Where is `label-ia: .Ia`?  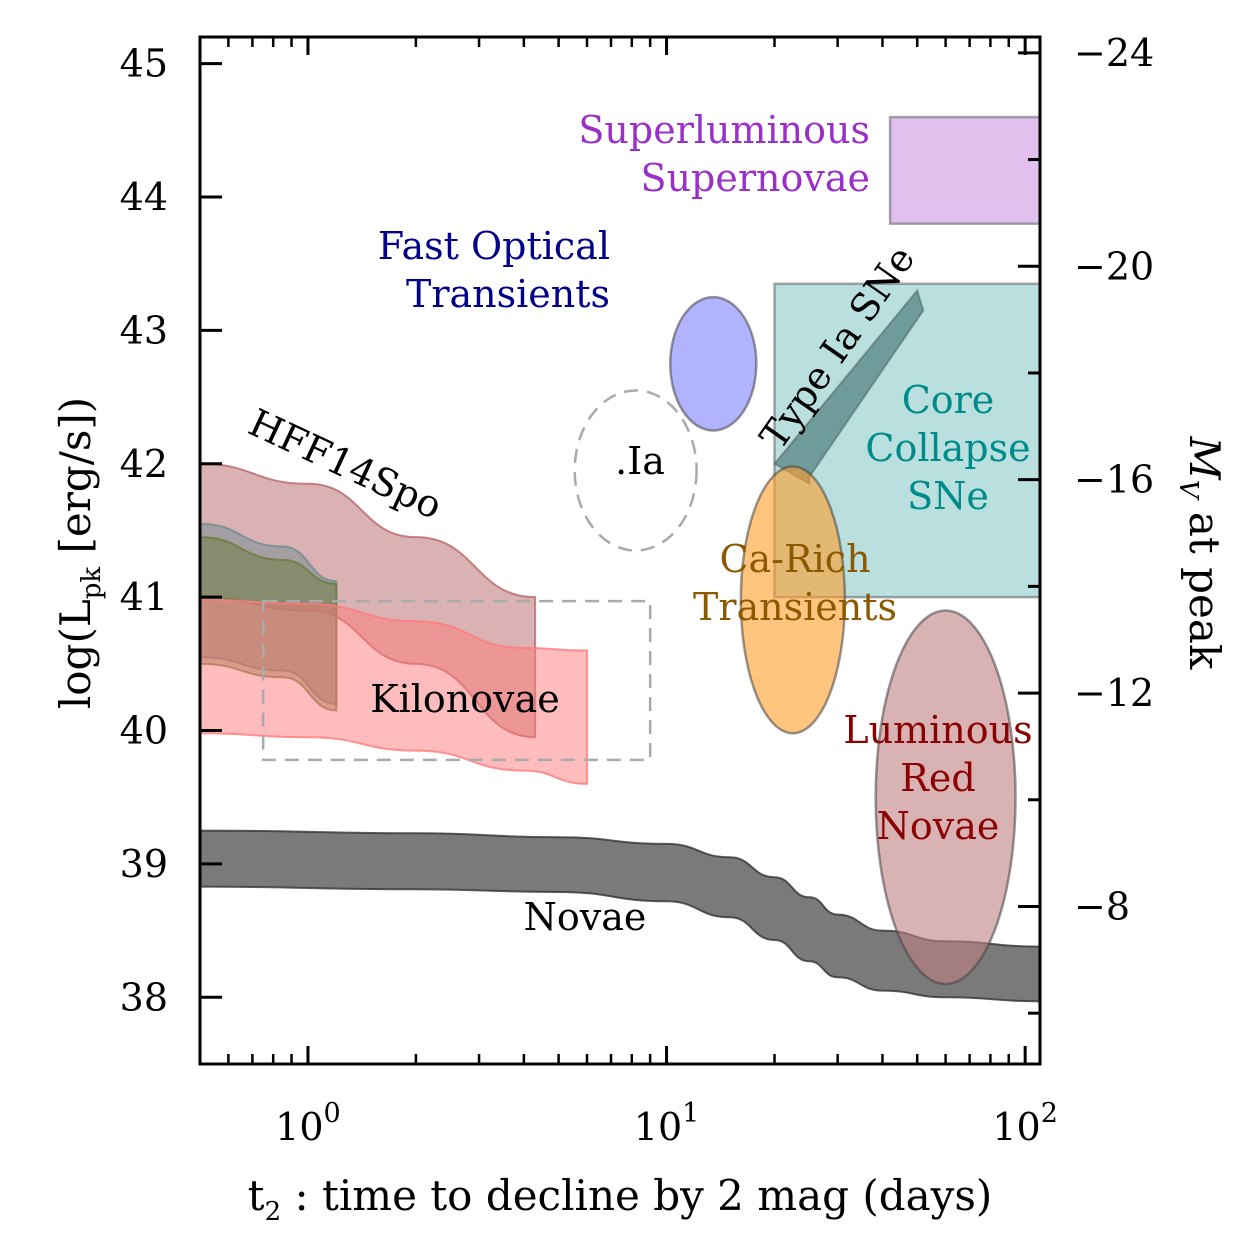 label-ia: .Ia is located at coordinates (640, 461).